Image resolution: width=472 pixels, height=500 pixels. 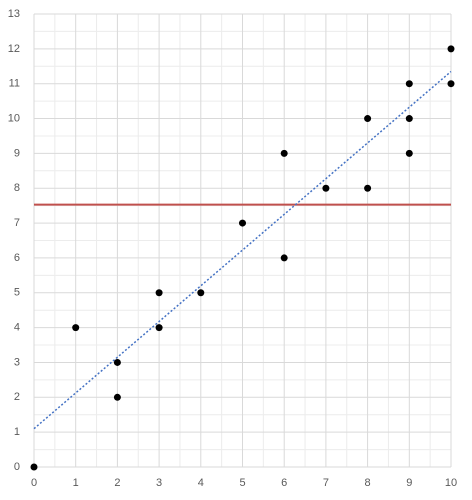 What do you see at coordinates (326, 483) in the screenshot?
I see `x-tick-label: 7` at bounding box center [326, 483].